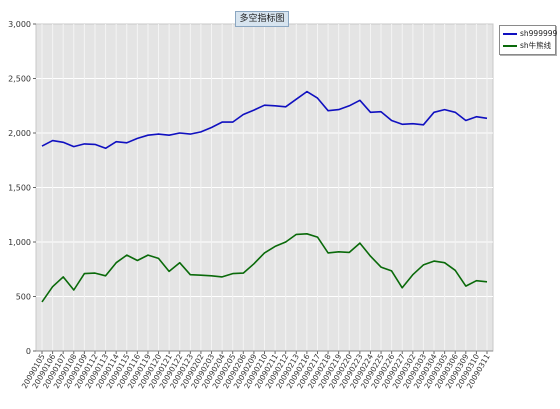 The image size is (560, 409). What do you see at coordinates (23, 297) in the screenshot?
I see `y-tick-label: 500` at bounding box center [23, 297].